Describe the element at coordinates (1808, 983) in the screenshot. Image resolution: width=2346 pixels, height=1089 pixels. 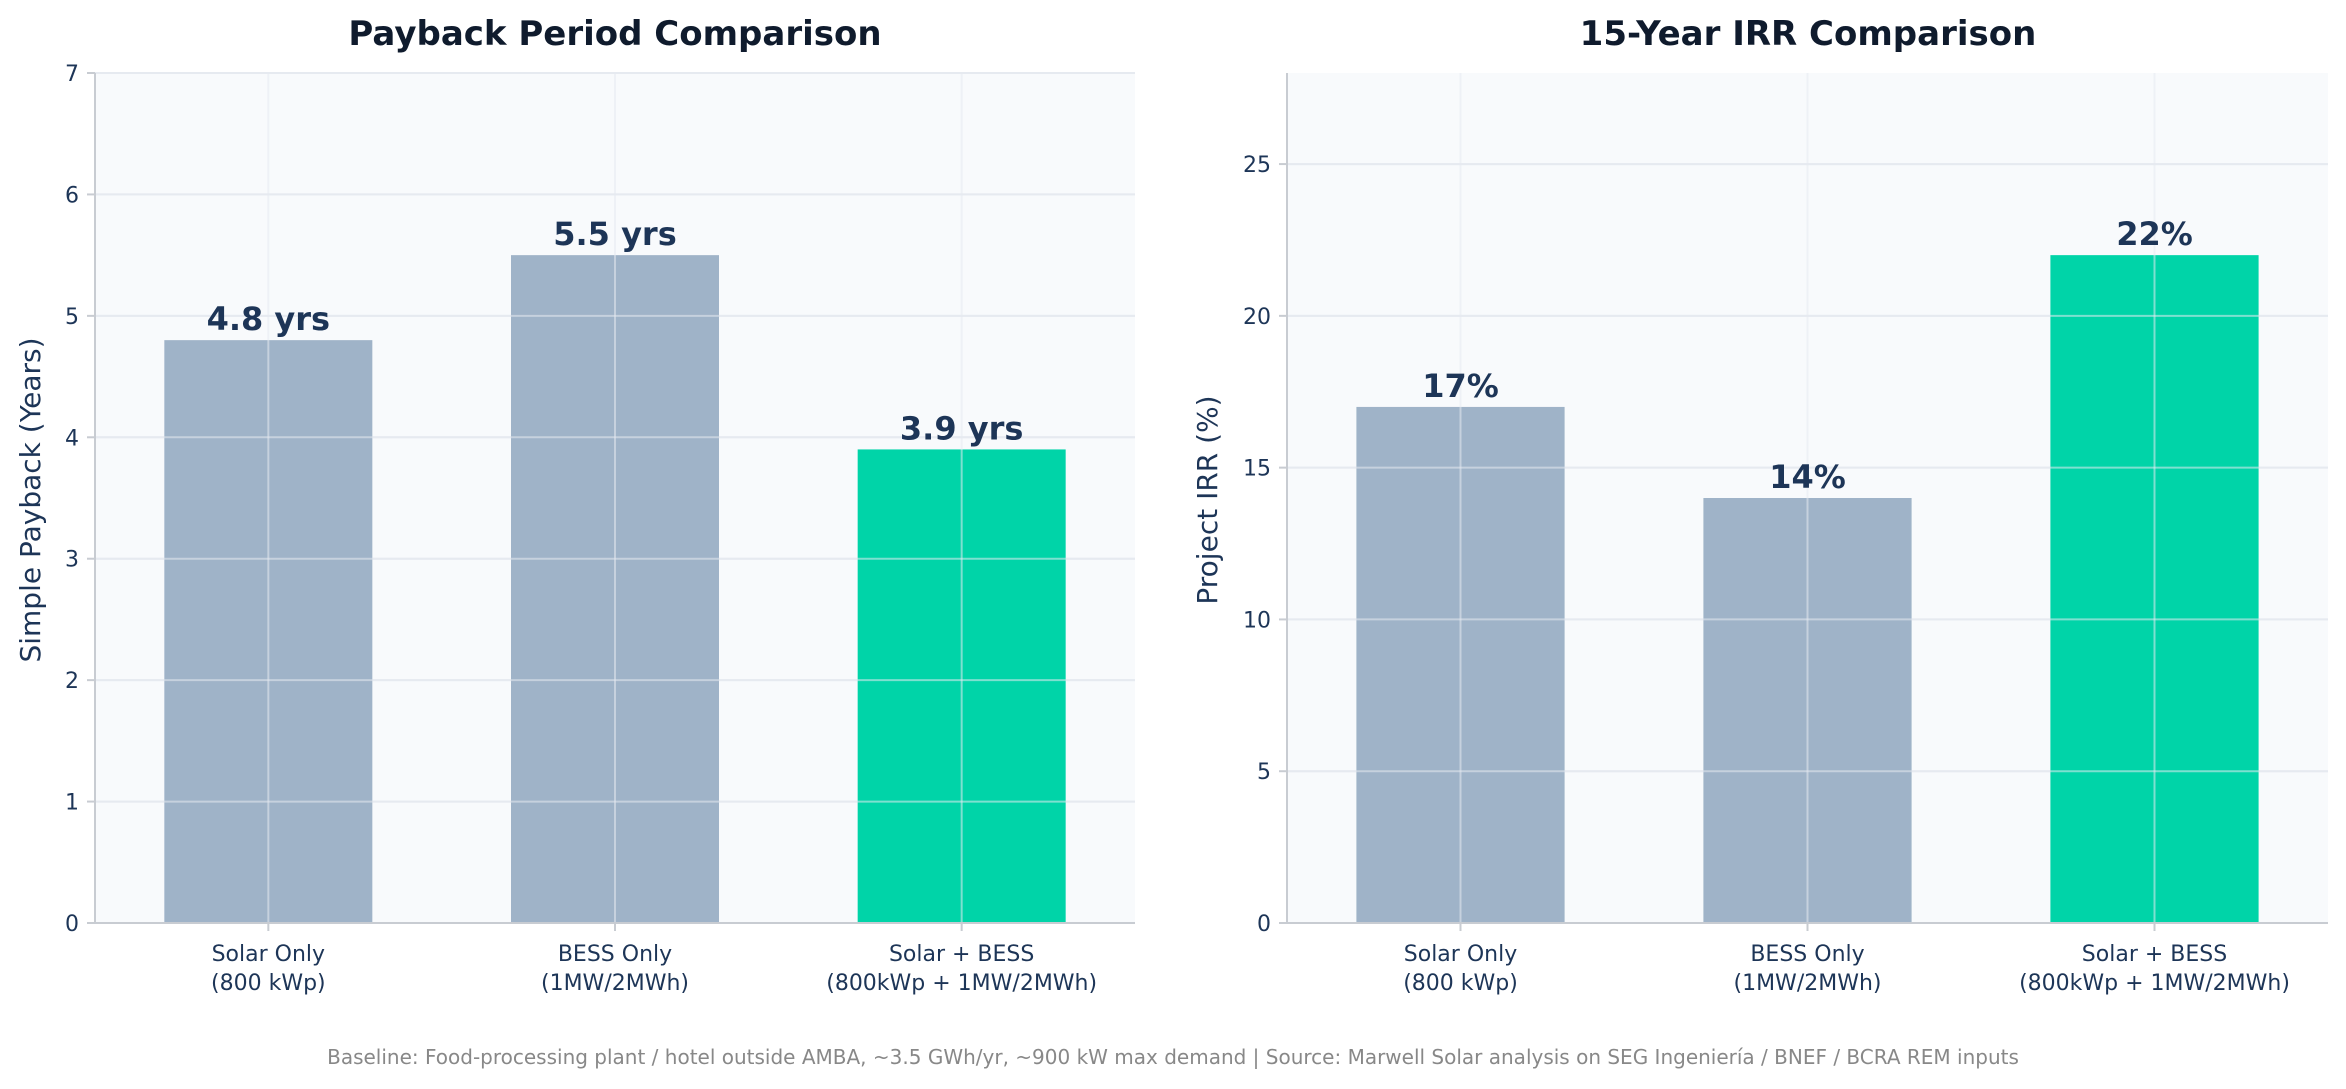
I see `irr-x-tick-label: (1MW/2MWh)` at that location.